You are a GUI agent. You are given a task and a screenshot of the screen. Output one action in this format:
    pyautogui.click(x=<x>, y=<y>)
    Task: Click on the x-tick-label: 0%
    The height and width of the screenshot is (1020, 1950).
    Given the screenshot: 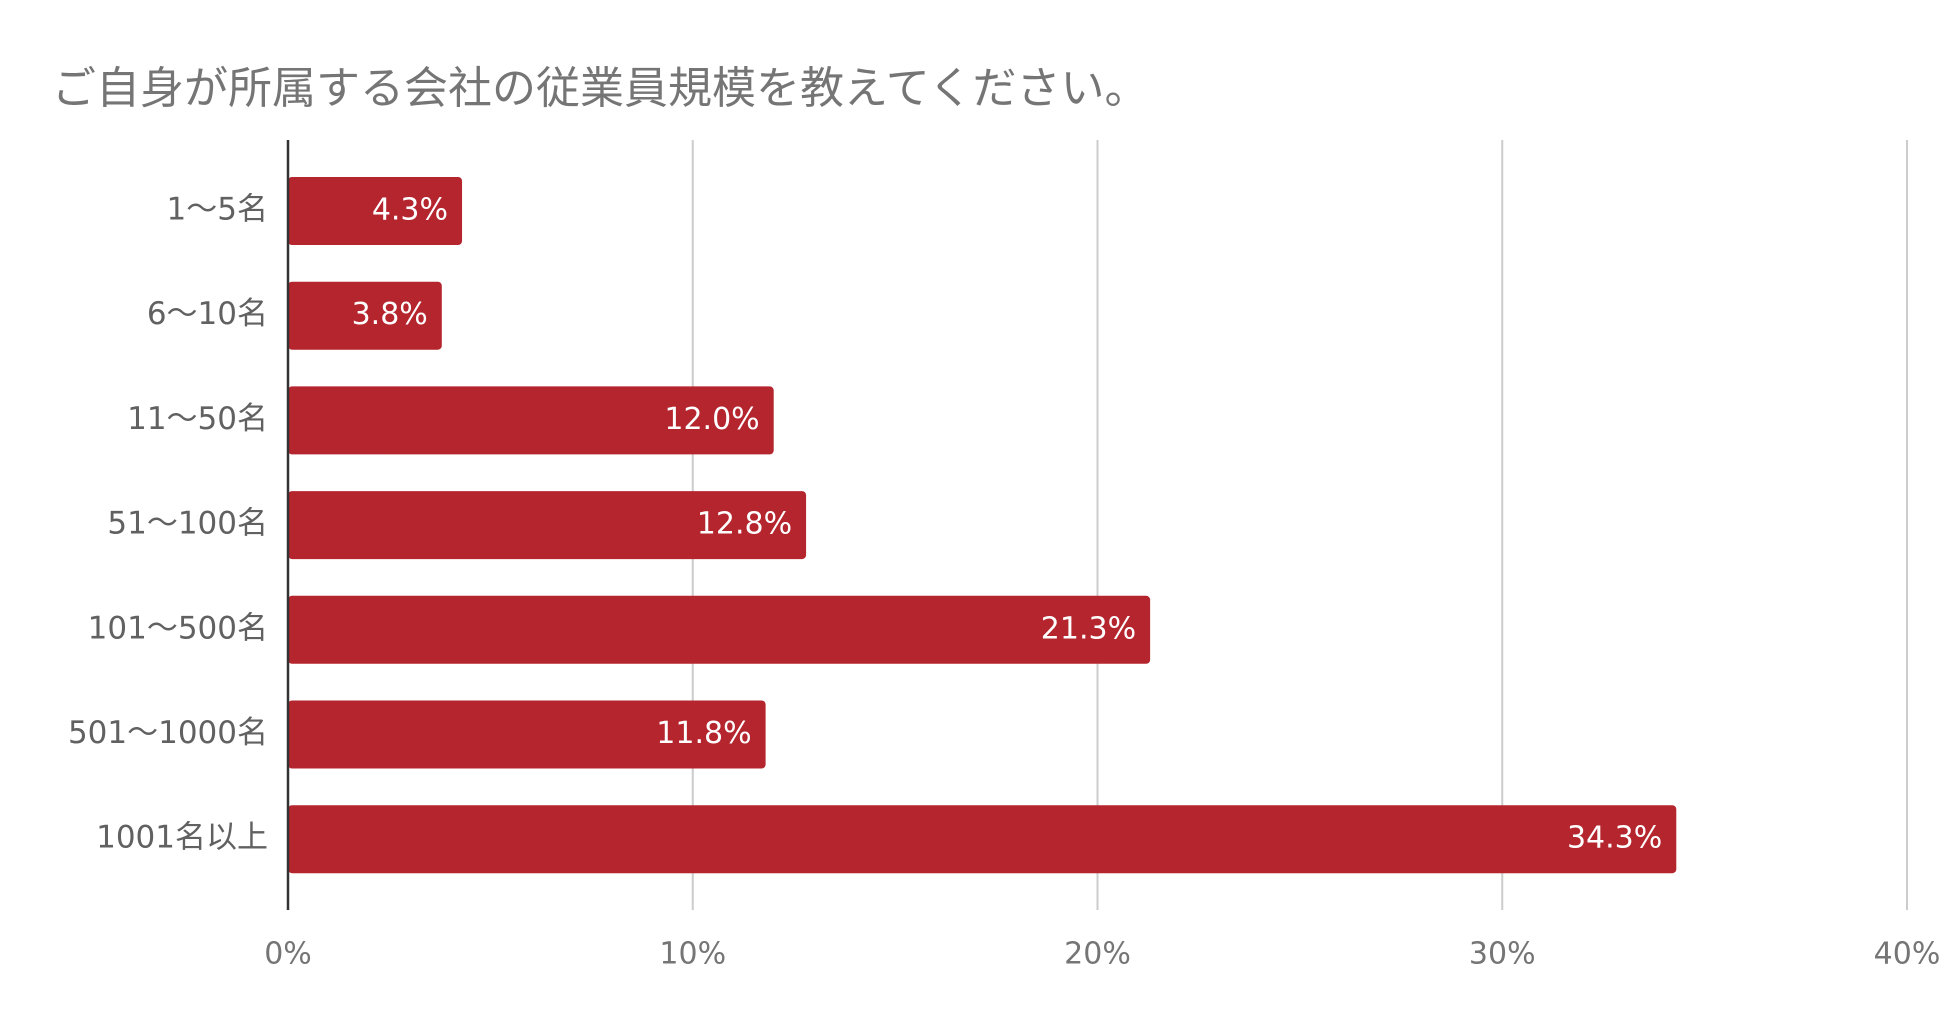 What is the action you would take?
    pyautogui.click(x=288, y=954)
    